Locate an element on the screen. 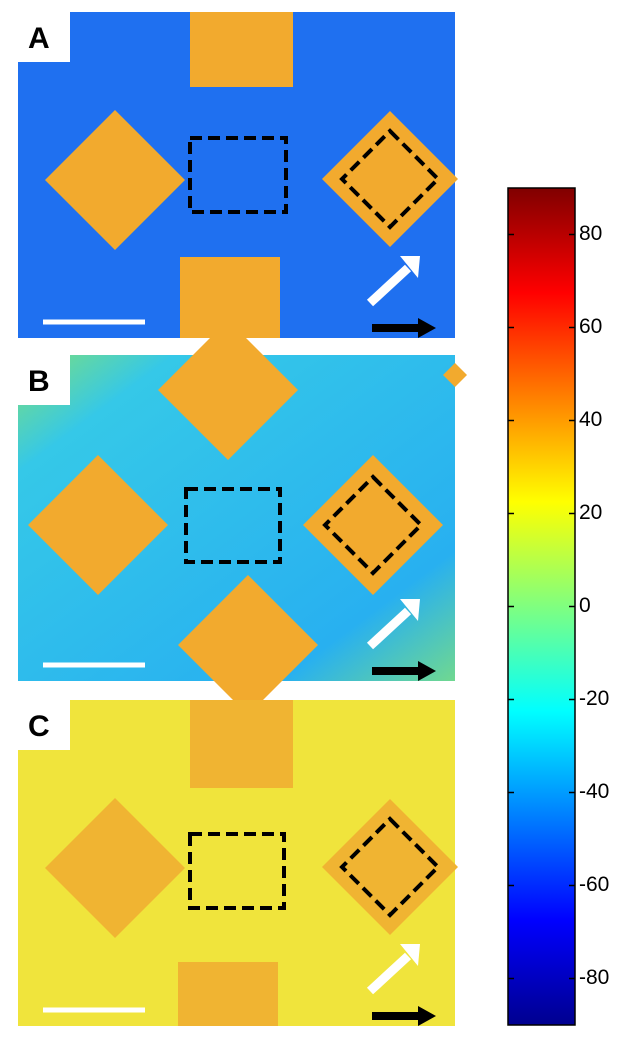  panel-label: C is located at coordinates (39, 726).